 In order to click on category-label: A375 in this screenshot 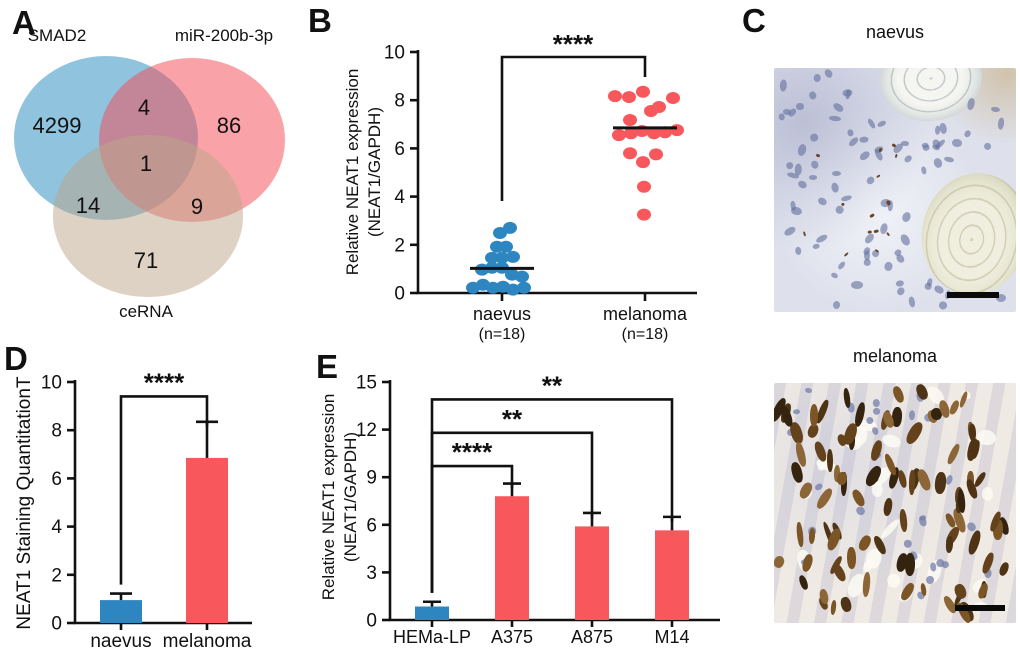, I will do `click(512, 637)`.